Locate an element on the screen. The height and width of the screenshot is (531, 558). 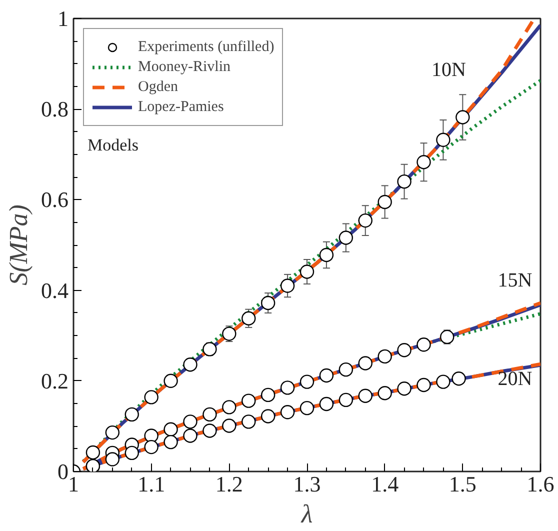
legend-label: Lopez-Pamies is located at coordinates (181, 107).